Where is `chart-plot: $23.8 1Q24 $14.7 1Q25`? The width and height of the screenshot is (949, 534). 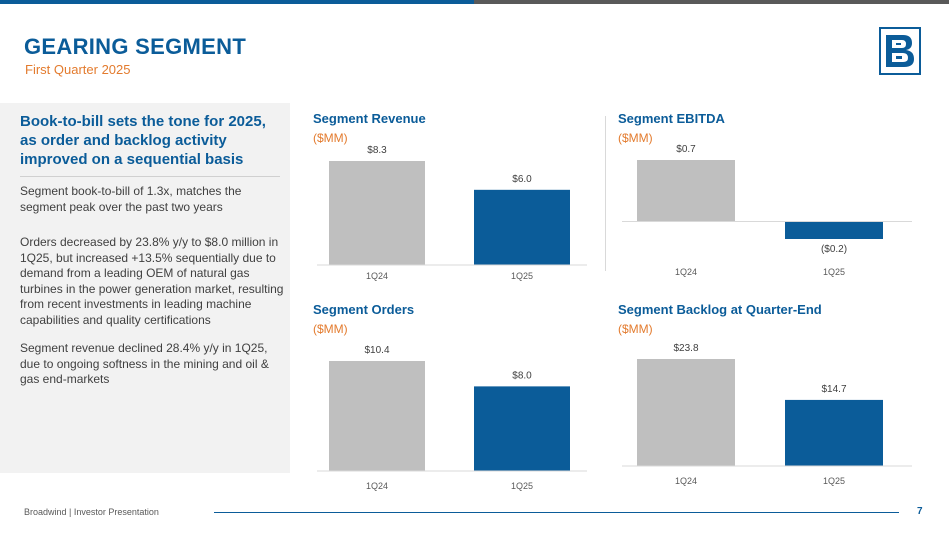
chart-plot: $23.8 1Q24 $14.7 1Q25 is located at coordinates (767, 414).